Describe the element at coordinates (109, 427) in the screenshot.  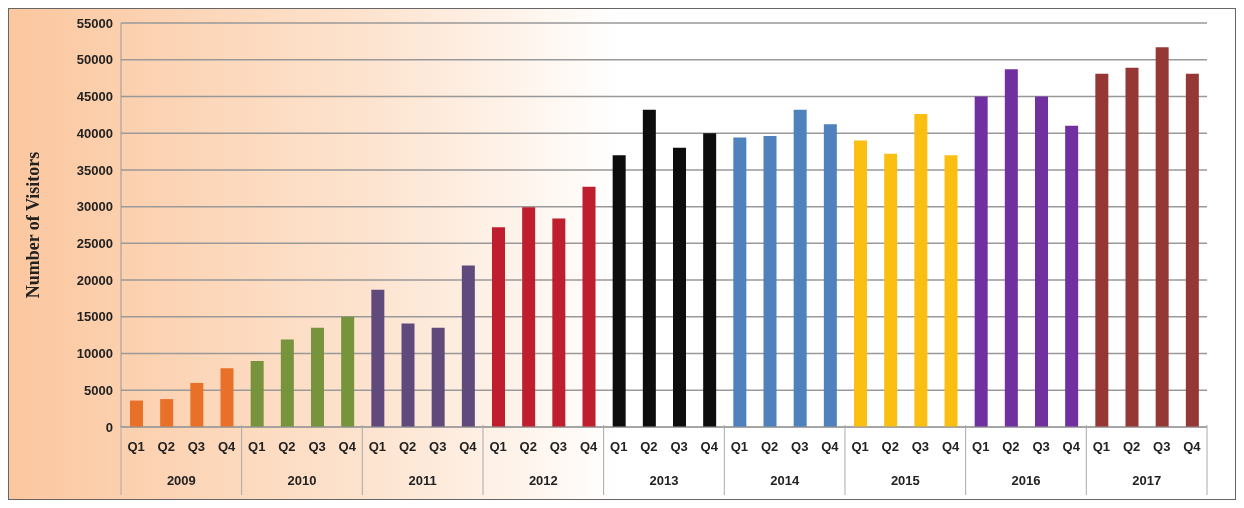
I see `y-tick-label: 0` at that location.